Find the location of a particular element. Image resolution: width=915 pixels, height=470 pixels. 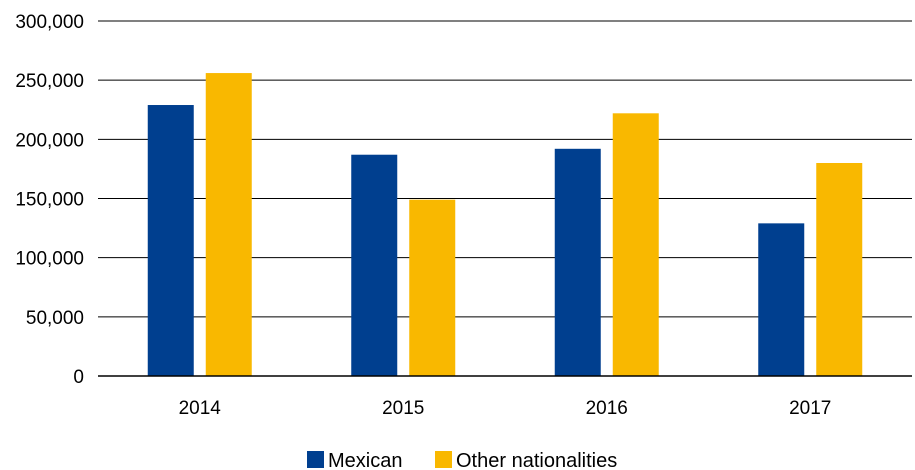

y-tick-label: 0 is located at coordinates (78, 377).